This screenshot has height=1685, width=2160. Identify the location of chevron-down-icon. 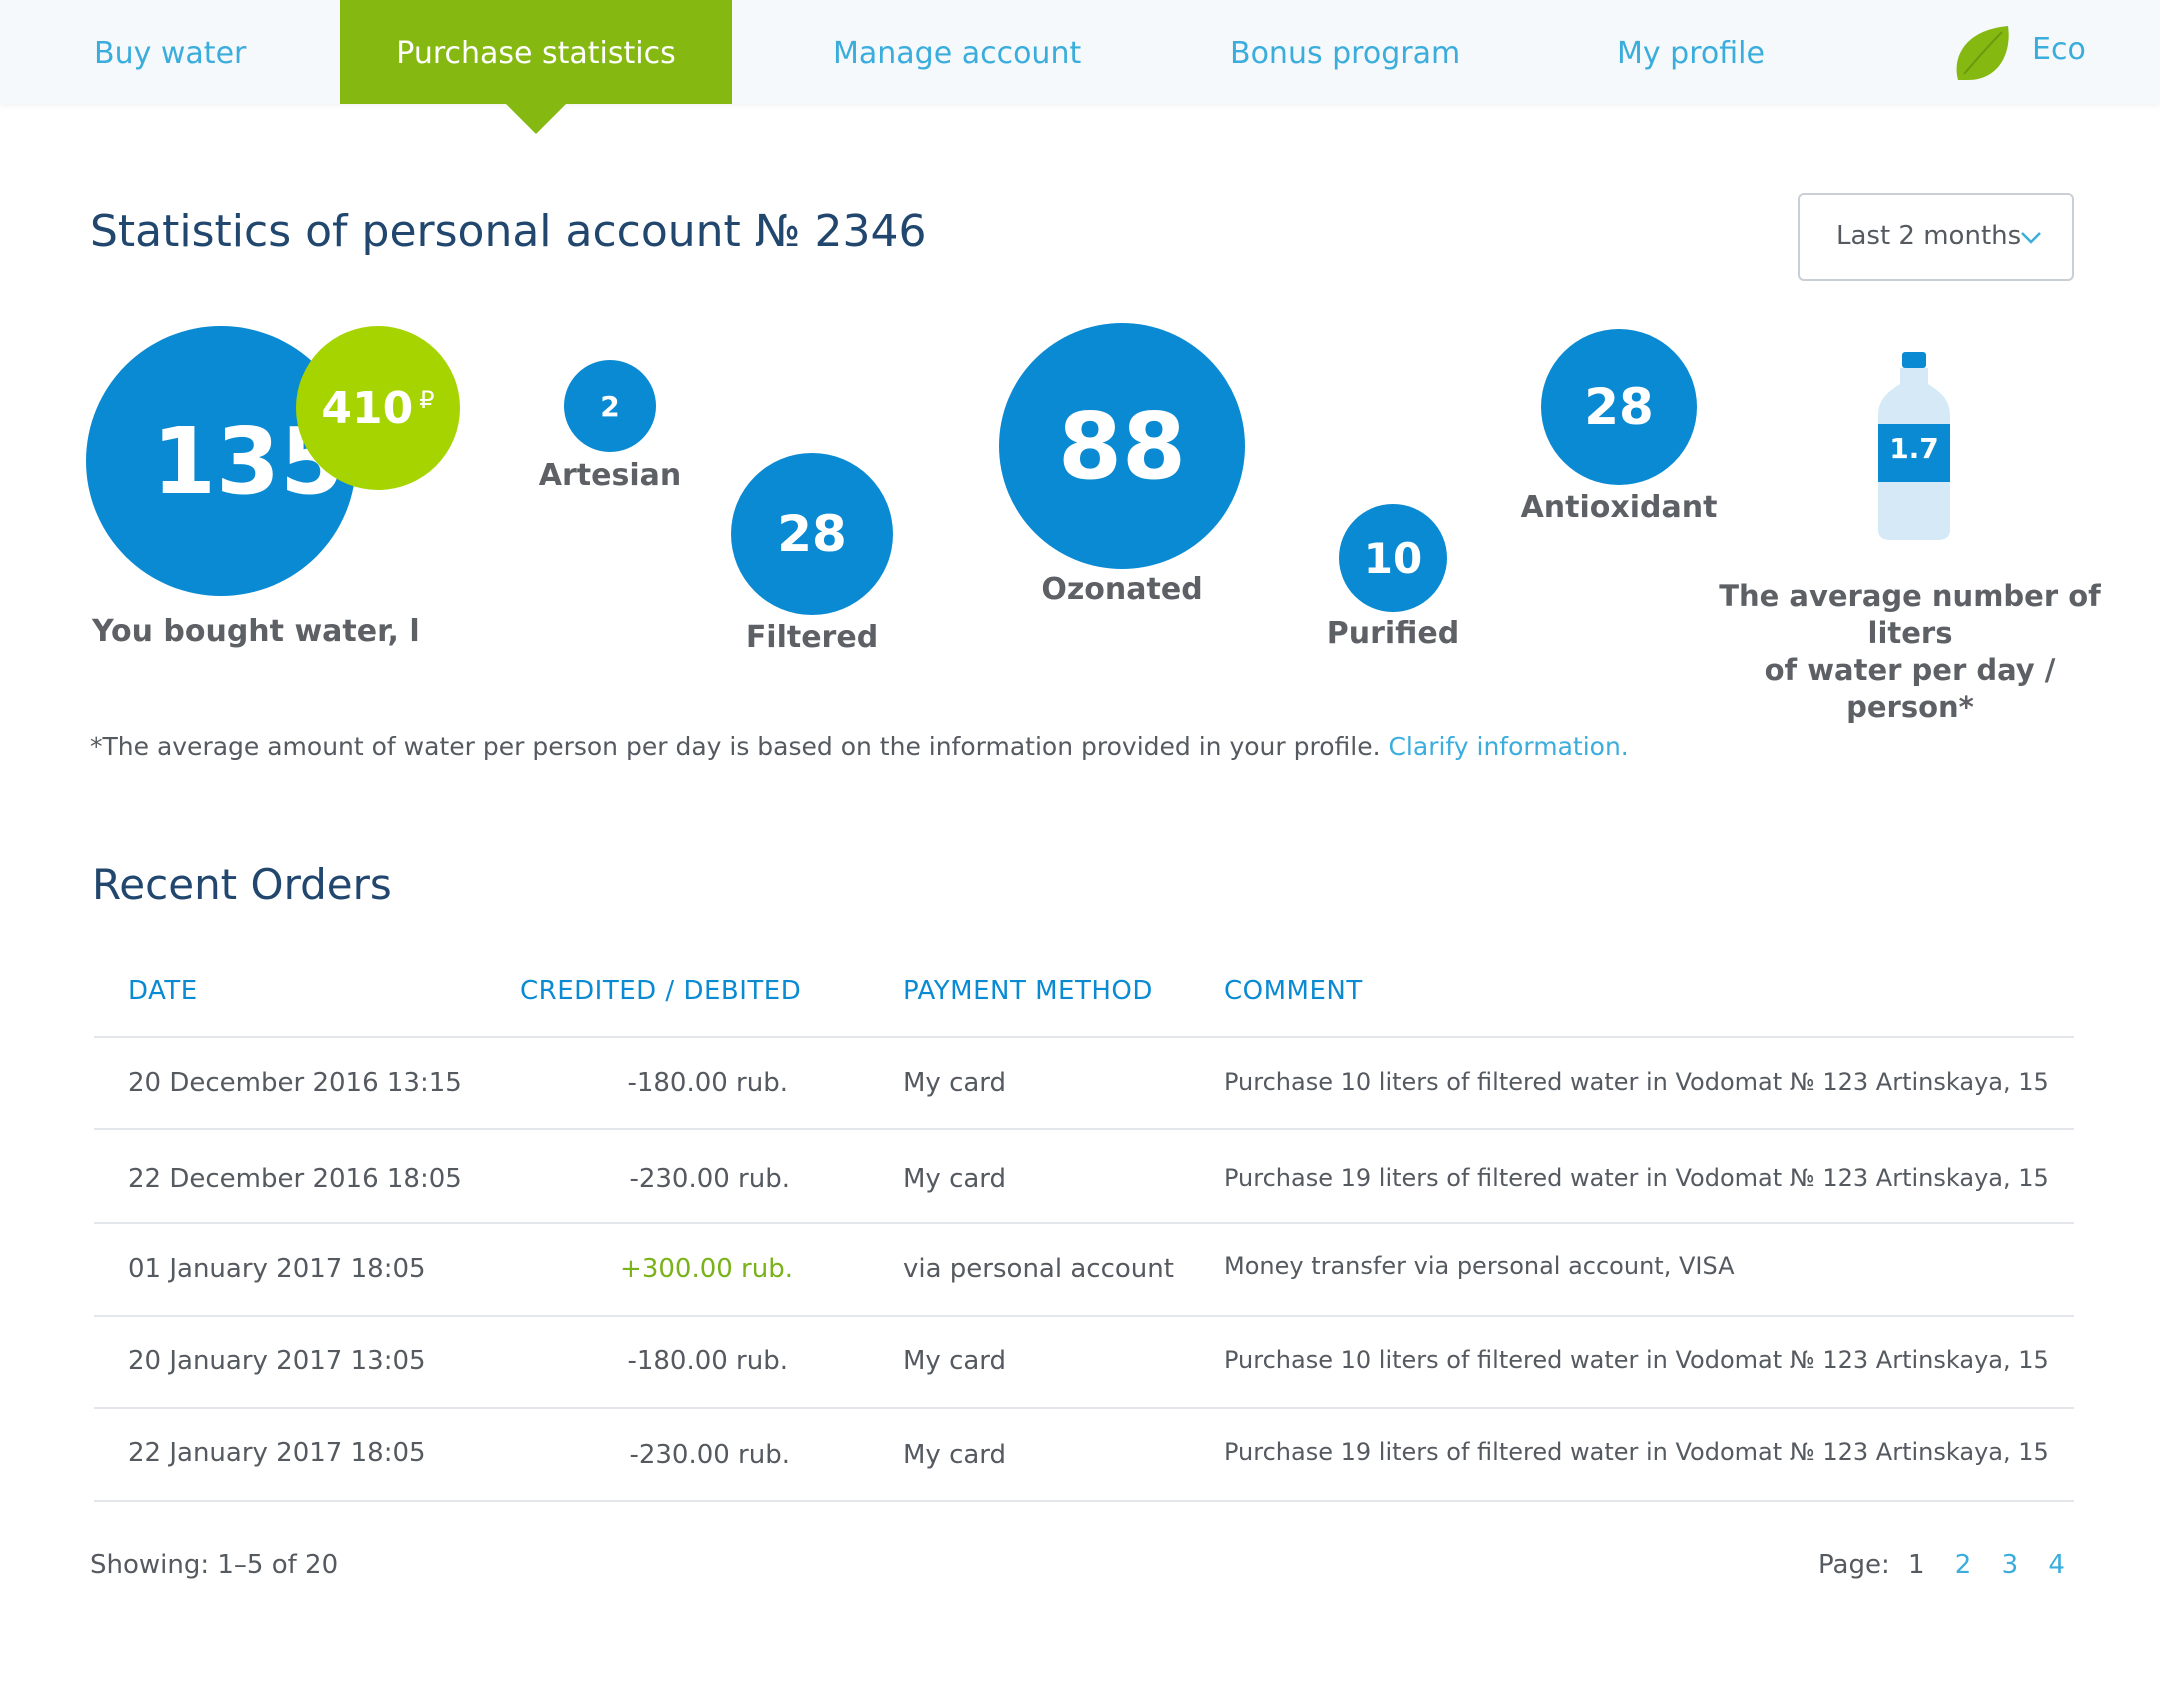
(2031, 238).